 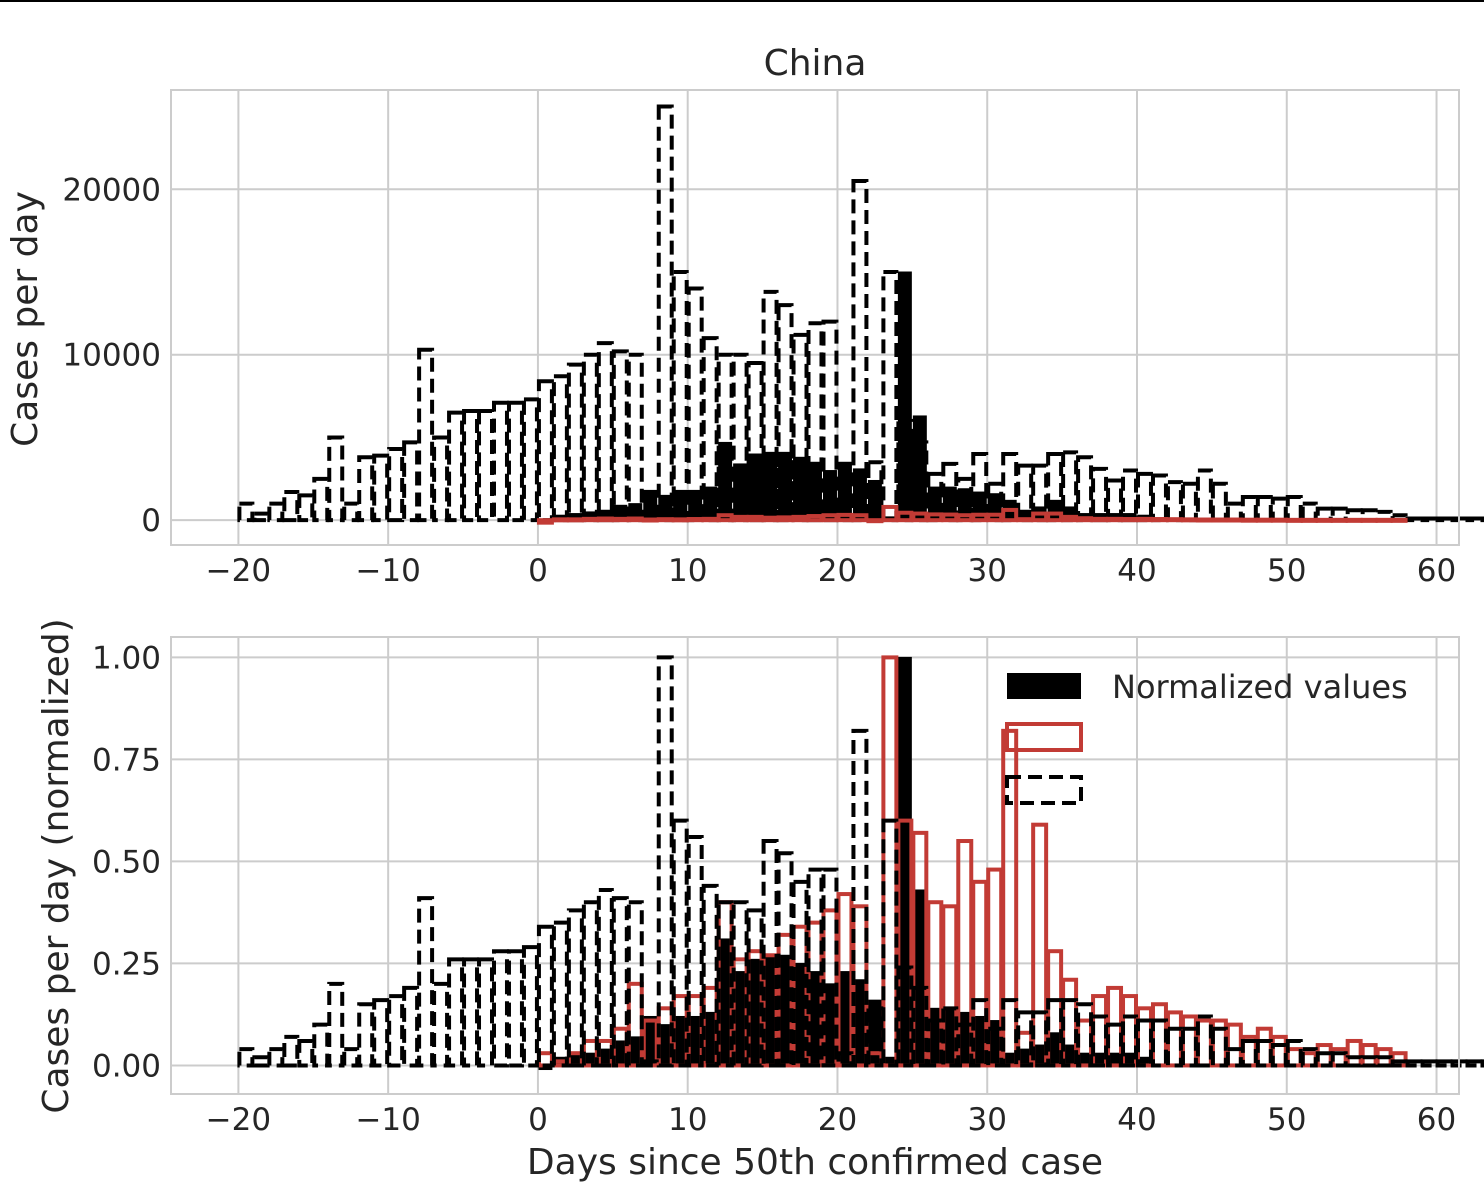 What do you see at coordinates (126, 964) in the screenshot?
I see `bottom-y-tick-label: 0.25` at bounding box center [126, 964].